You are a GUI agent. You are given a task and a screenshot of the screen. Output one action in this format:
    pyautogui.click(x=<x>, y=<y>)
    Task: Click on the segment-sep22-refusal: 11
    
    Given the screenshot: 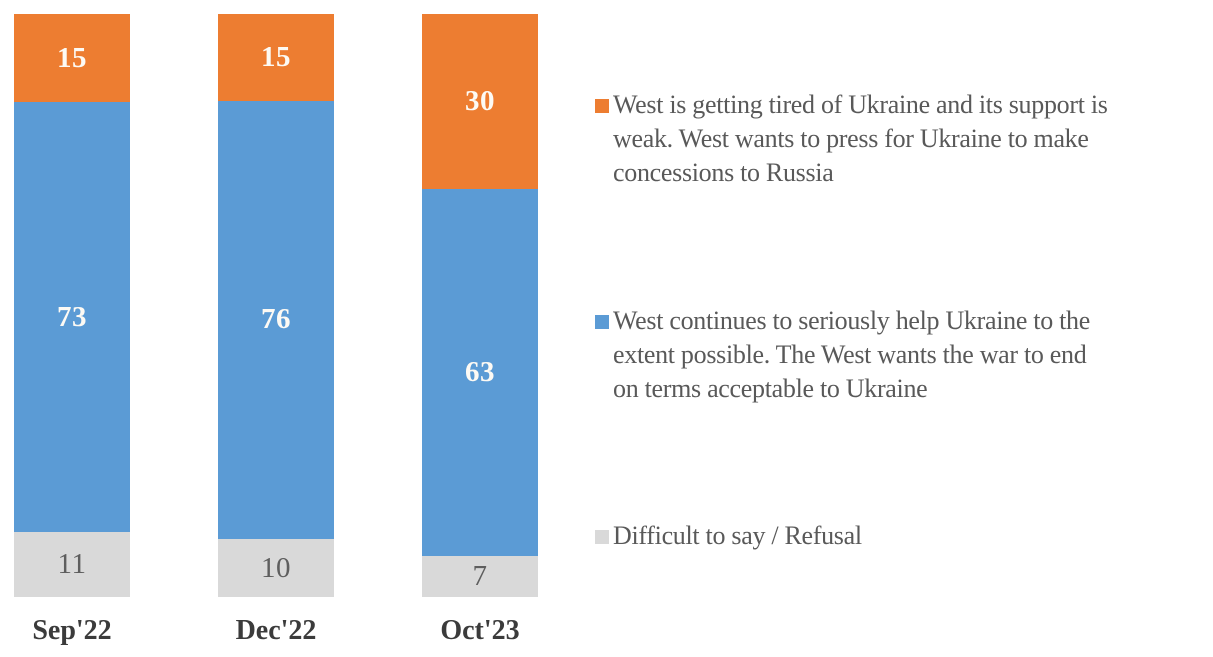 What is the action you would take?
    pyautogui.click(x=72, y=564)
    